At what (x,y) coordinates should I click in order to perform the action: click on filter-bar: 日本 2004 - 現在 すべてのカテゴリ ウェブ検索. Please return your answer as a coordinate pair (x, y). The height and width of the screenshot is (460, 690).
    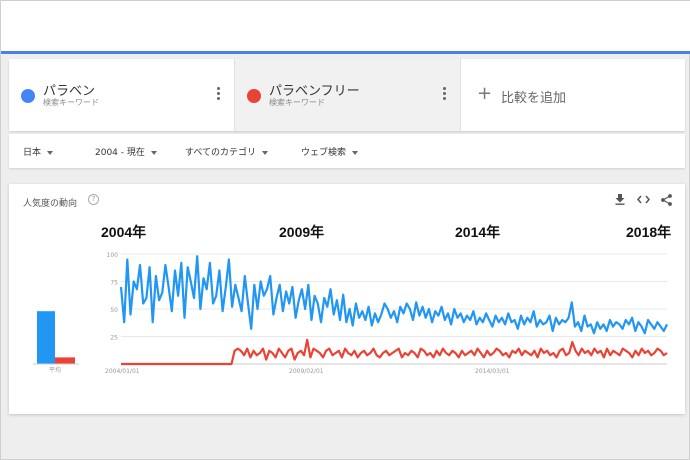
    Looking at the image, I should click on (347, 151).